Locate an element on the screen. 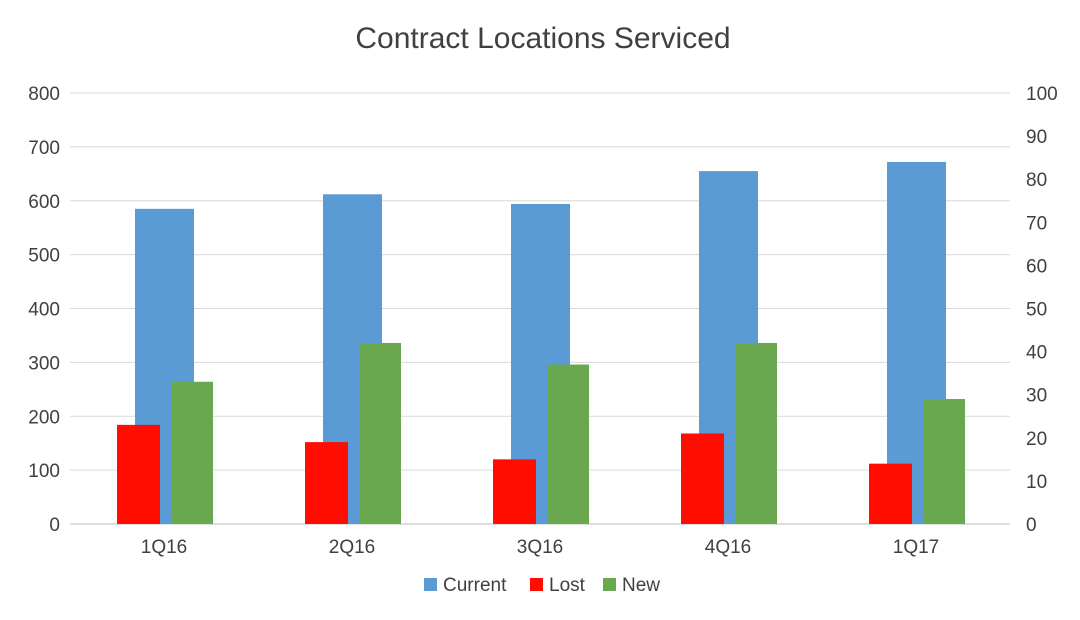  y-tick-label: 800 is located at coordinates (44, 94).